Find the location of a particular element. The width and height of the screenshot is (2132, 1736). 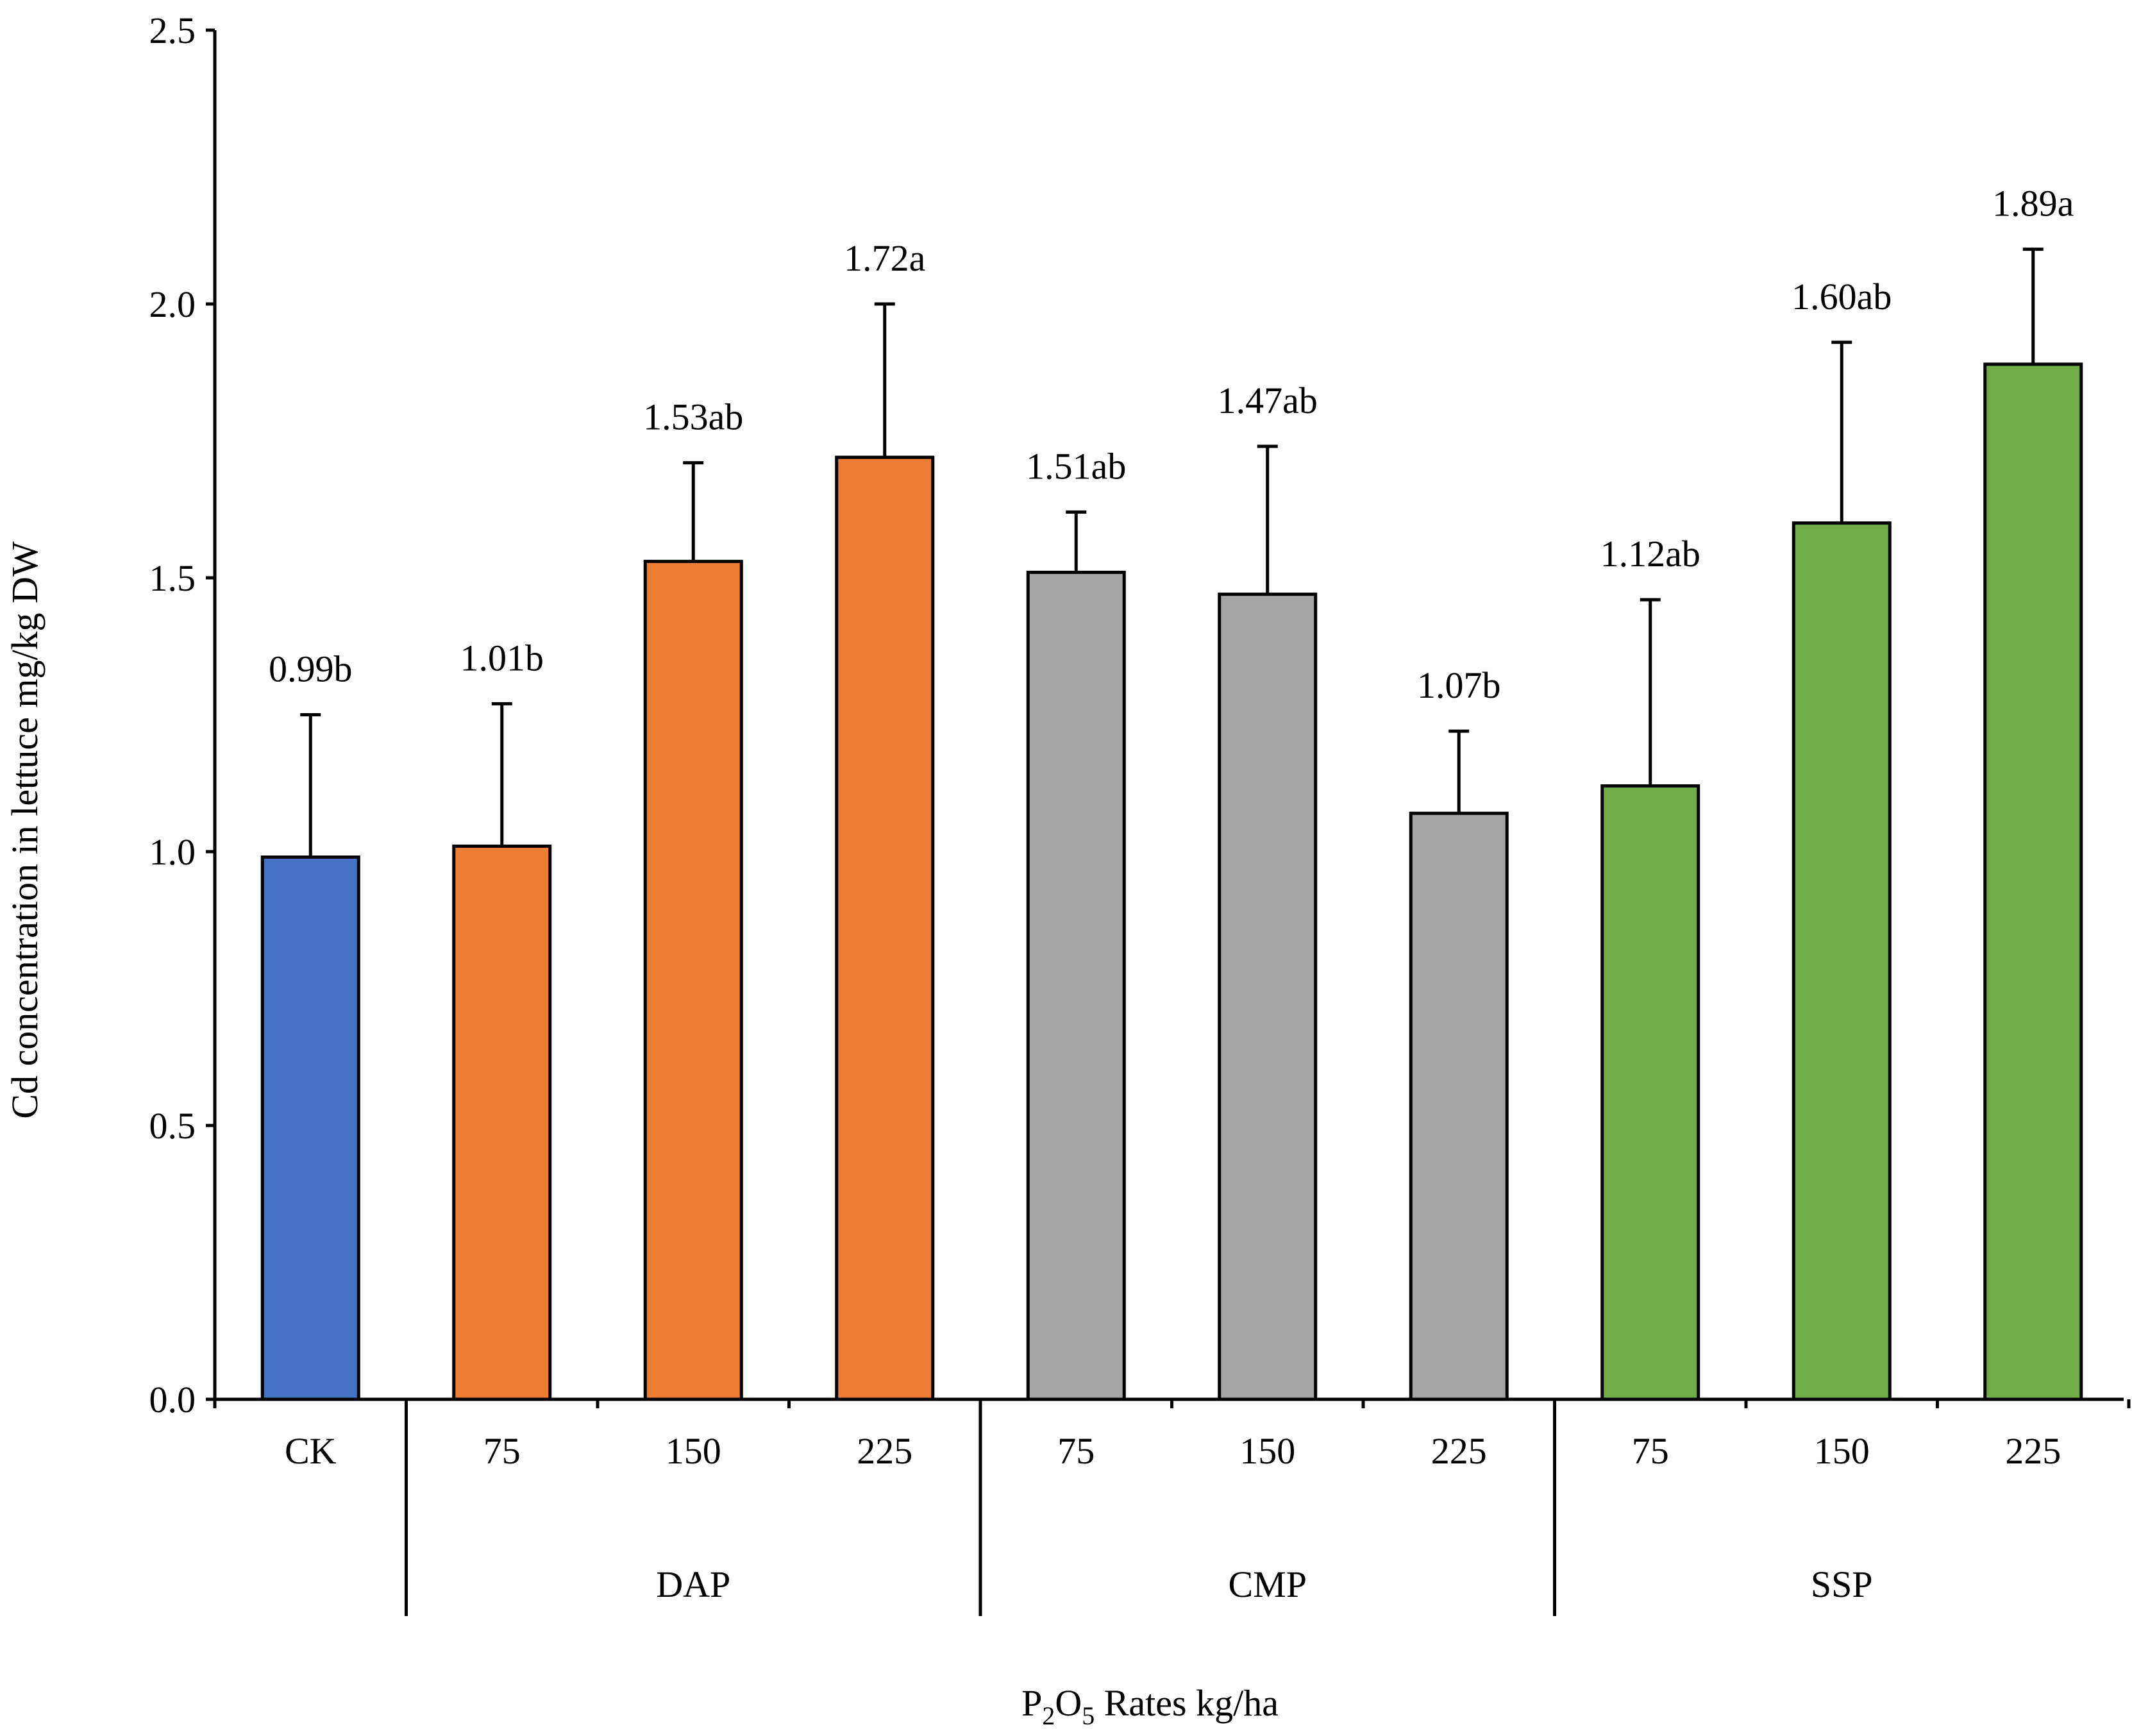

data-label: 1.89a is located at coordinates (2033, 203).